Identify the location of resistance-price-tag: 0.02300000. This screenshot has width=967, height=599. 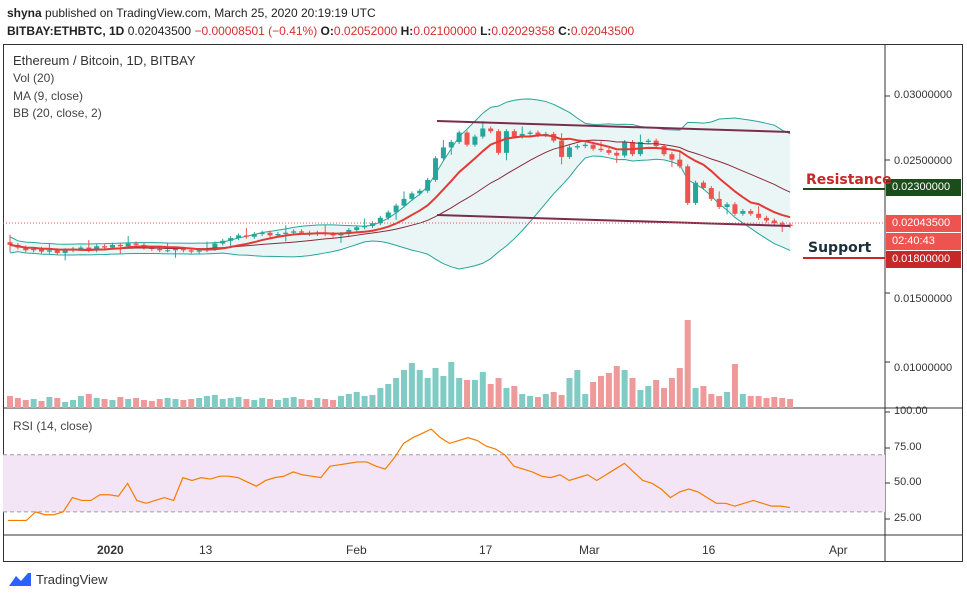
(923, 187).